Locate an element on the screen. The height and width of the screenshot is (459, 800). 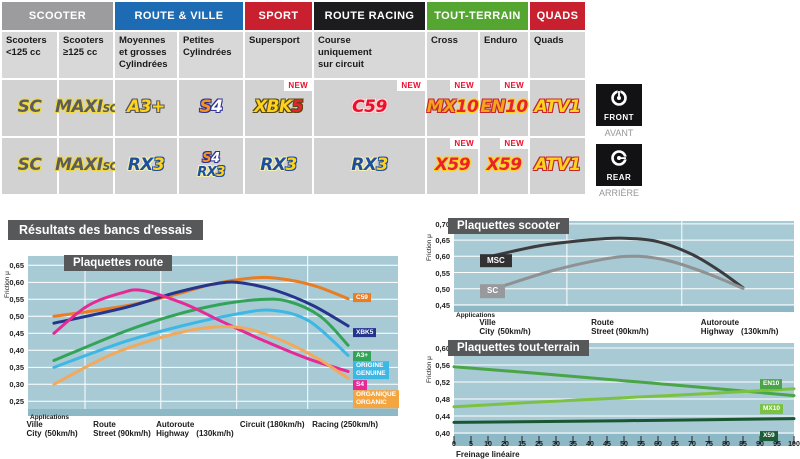
rear-sublabel: ARRIÈRE is located at coordinates (618, 193).